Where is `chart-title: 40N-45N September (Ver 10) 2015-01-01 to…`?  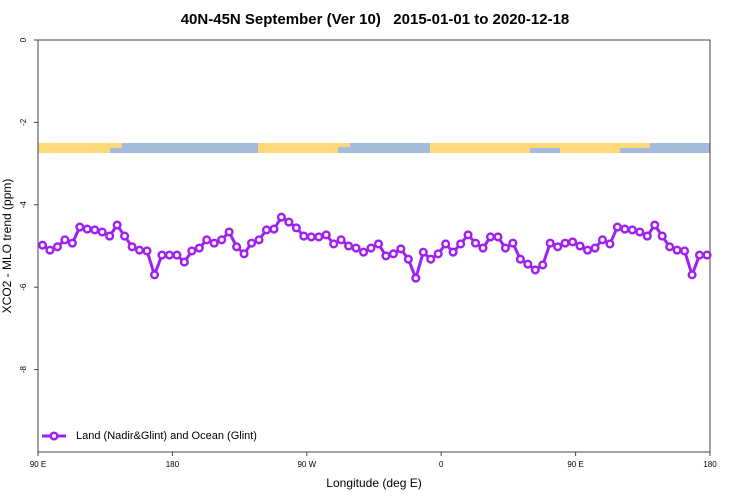
chart-title: 40N-45N September (Ver 10) 2015-01-01 to… is located at coordinates (375, 19).